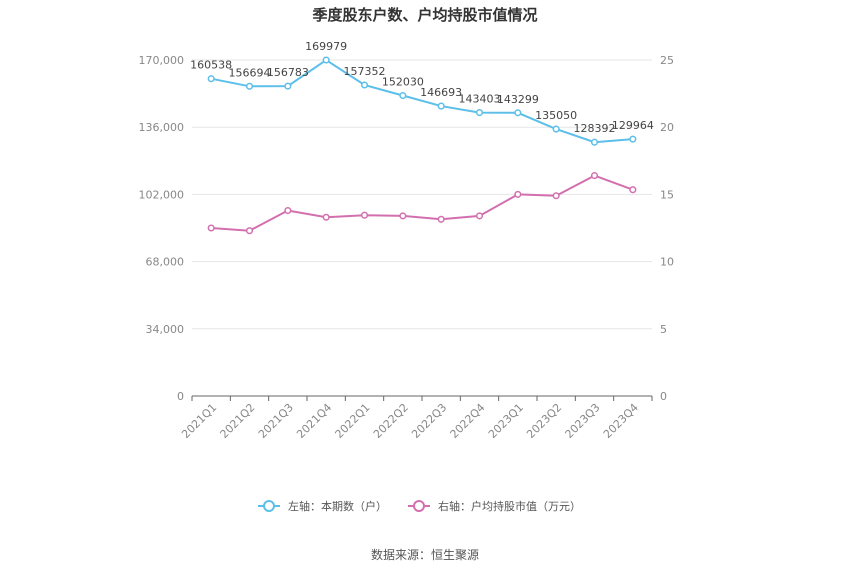 The image size is (850, 575). I want to click on data-label: 157352, so click(365, 71).